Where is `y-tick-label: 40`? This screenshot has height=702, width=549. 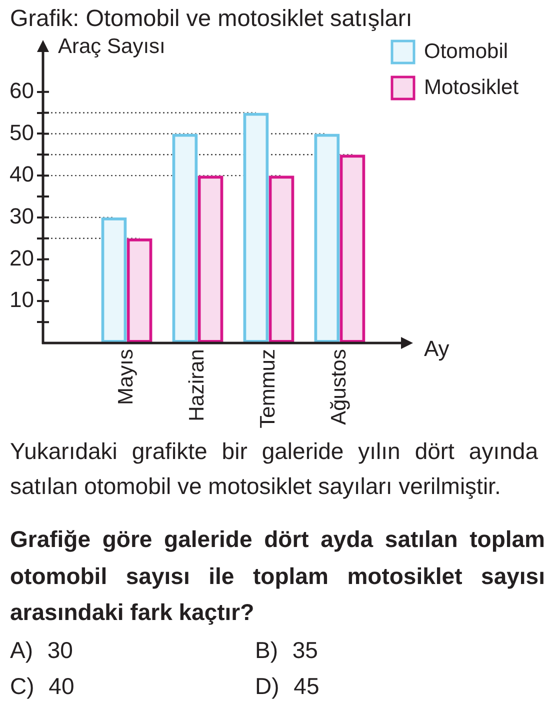 y-tick-label: 40 is located at coordinates (22, 174).